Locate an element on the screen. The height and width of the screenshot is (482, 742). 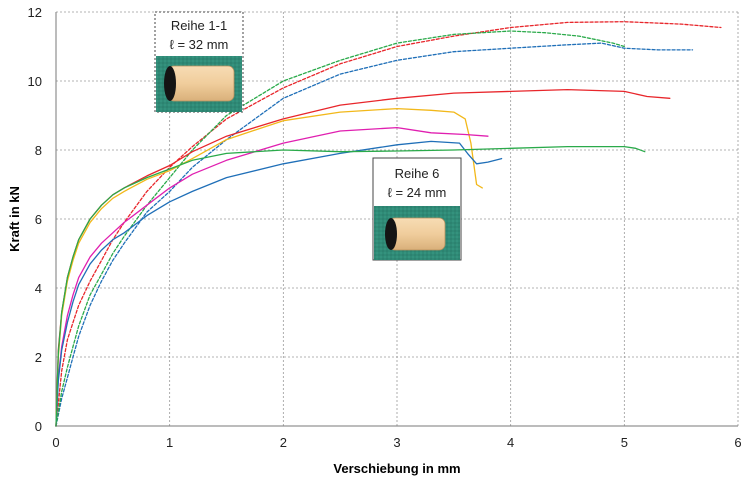
y-tick-label: 6 is located at coordinates (38, 219).